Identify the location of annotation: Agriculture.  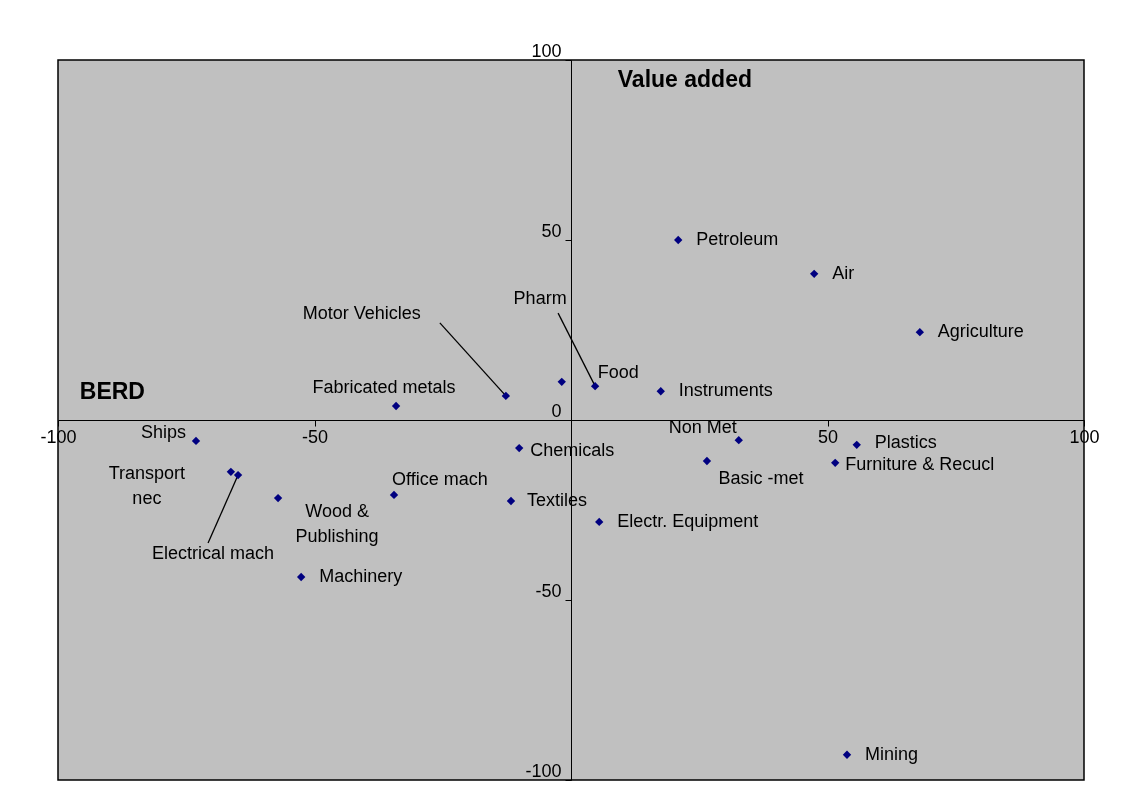
(980, 331).